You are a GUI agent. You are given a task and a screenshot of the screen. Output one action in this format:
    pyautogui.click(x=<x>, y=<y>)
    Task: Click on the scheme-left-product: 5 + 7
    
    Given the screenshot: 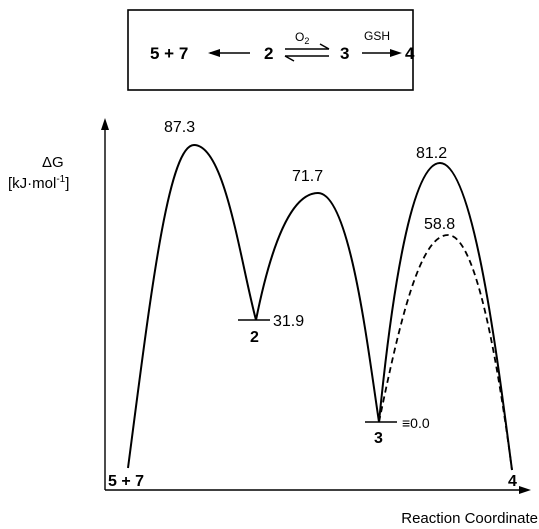 What is the action you would take?
    pyautogui.click(x=169, y=53)
    